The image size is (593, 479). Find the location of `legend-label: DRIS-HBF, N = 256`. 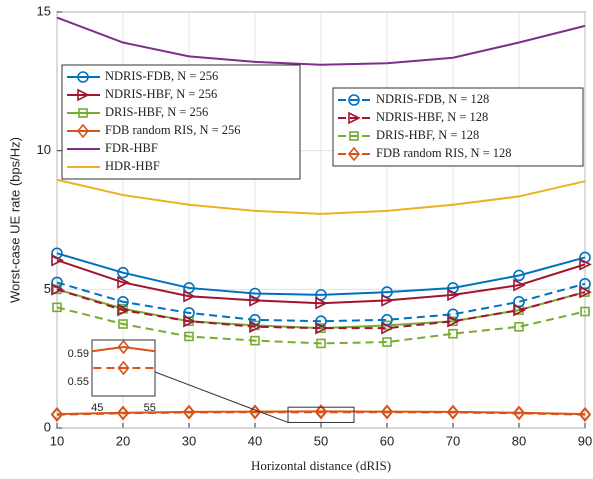

legend-label: DRIS-HBF, N = 256 is located at coordinates (156, 112).